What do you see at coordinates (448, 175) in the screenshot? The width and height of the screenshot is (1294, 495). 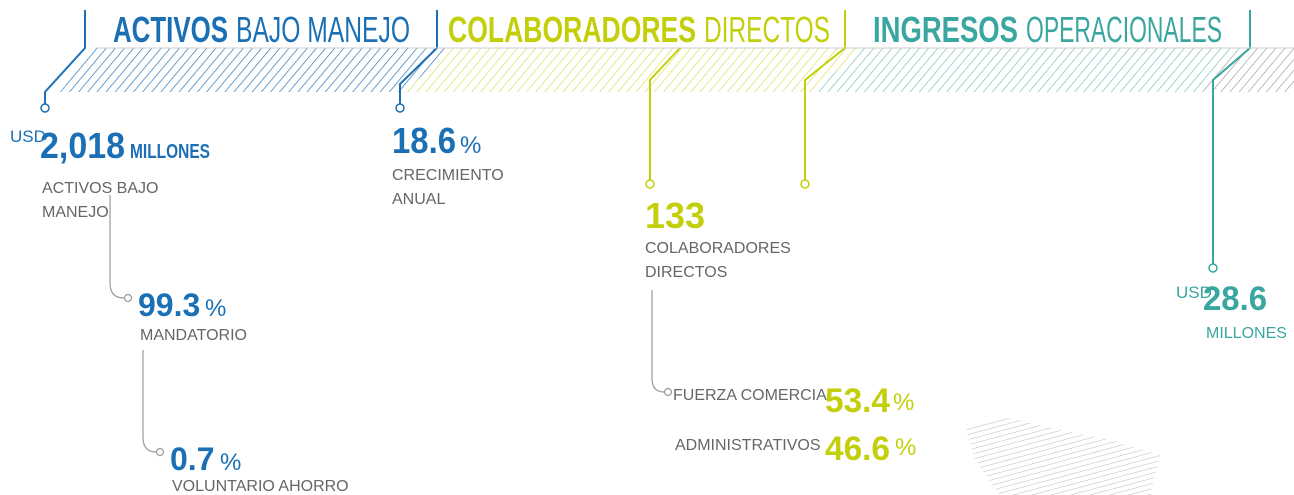 I see `stat-label: CRECIMIENTO` at bounding box center [448, 175].